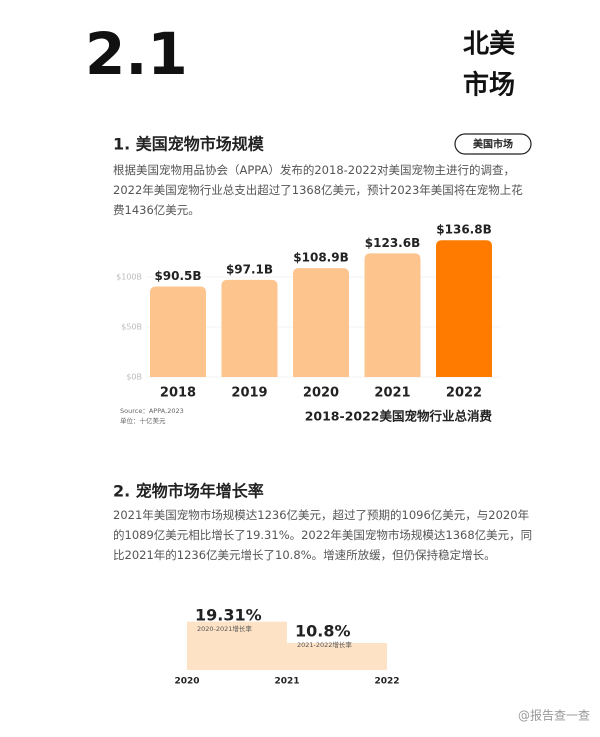  What do you see at coordinates (324, 644) in the screenshot?
I see `segment-label: 2021-2022增长率` at bounding box center [324, 644].